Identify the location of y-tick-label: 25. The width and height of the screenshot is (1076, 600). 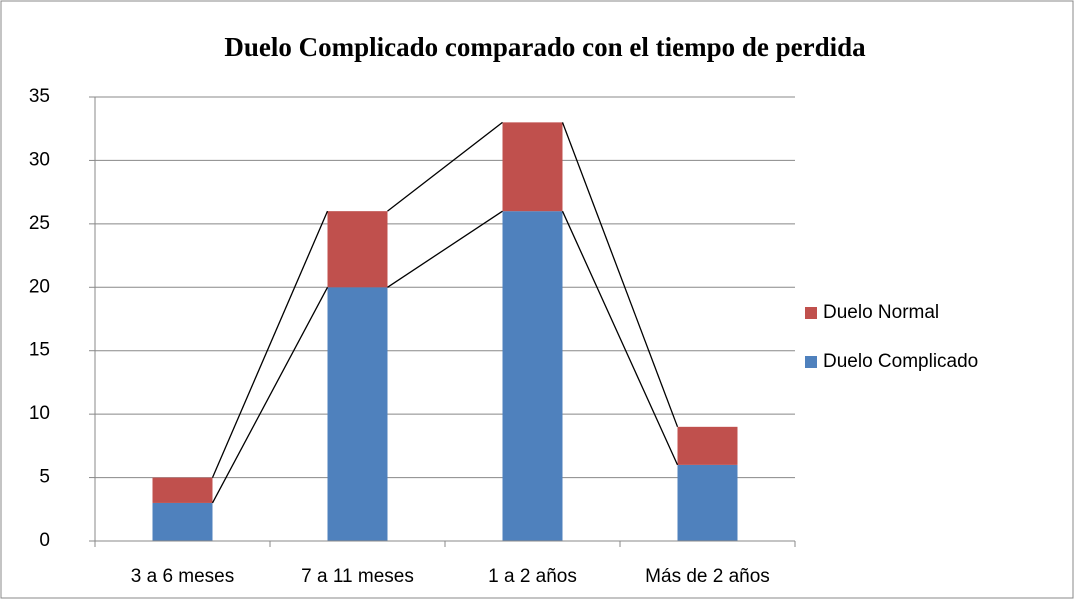
(39, 223).